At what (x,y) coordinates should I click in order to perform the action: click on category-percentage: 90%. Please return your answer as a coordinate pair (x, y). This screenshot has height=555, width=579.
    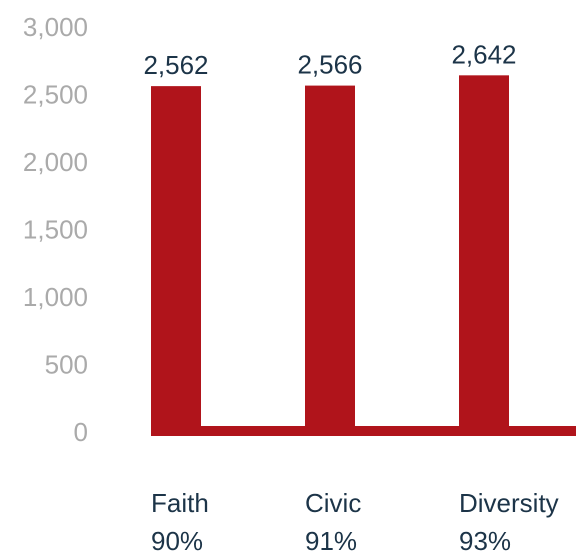
    Looking at the image, I should click on (177, 540).